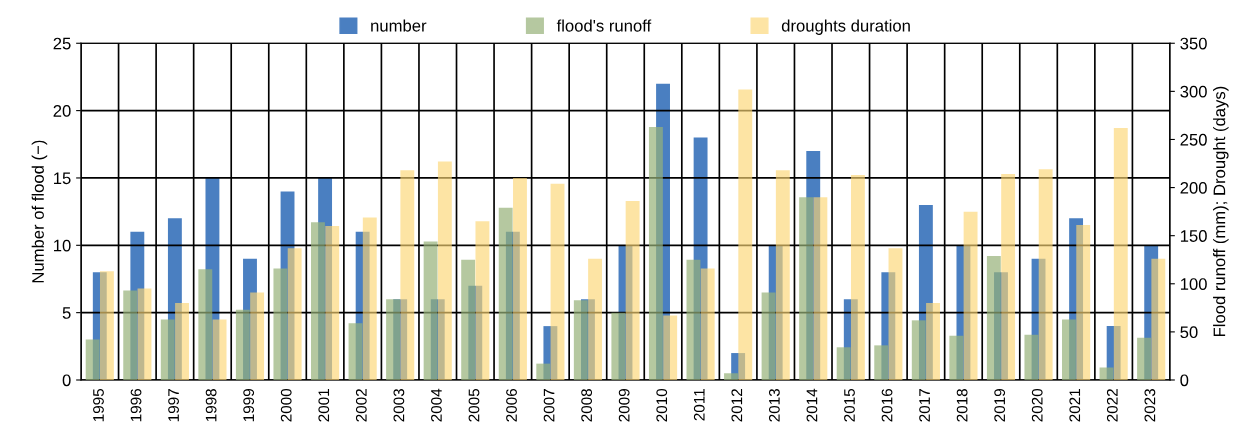  I want to click on y-tick-label: 20, so click(62, 111).